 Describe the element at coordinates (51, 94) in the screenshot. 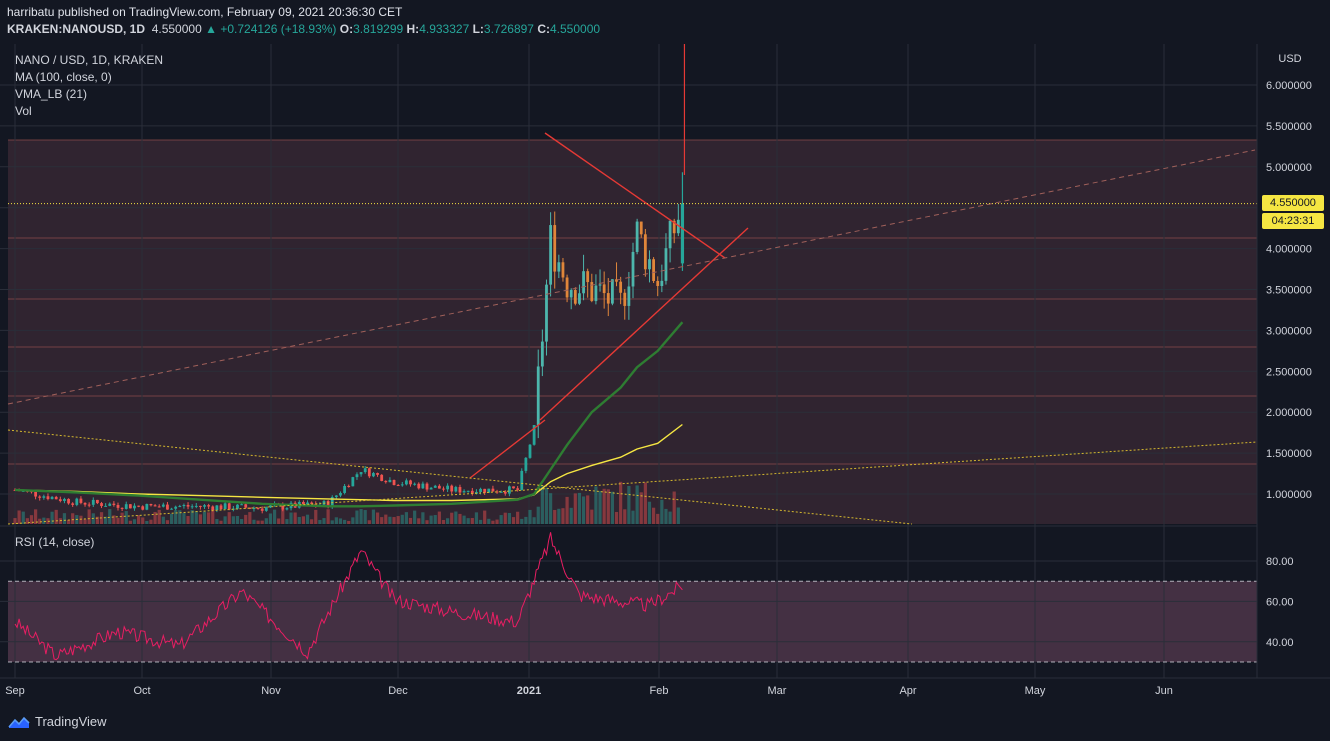

I see `legend-vma: VMA_LB (21)` at that location.